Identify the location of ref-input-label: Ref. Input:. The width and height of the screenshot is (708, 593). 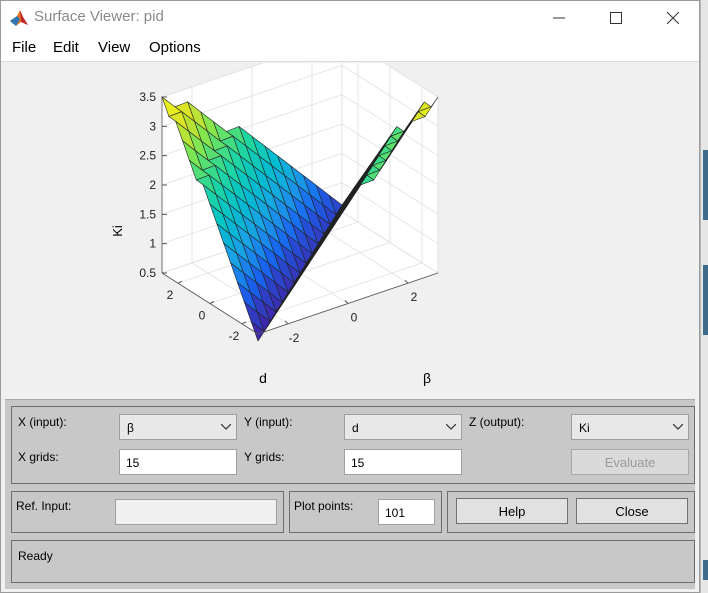
(44, 506).